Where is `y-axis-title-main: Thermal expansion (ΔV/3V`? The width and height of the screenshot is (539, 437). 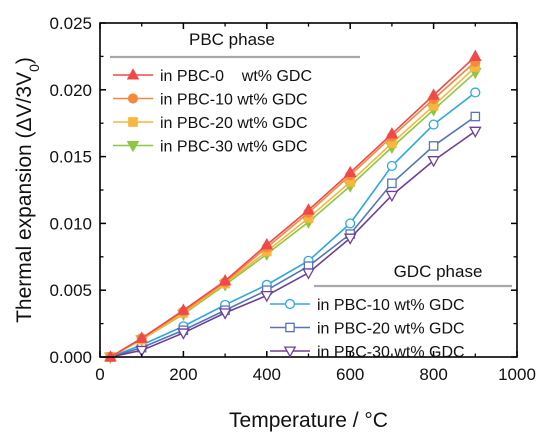
y-axis-title-main: Thermal expansion (ΔV/3V is located at coordinates (24, 197).